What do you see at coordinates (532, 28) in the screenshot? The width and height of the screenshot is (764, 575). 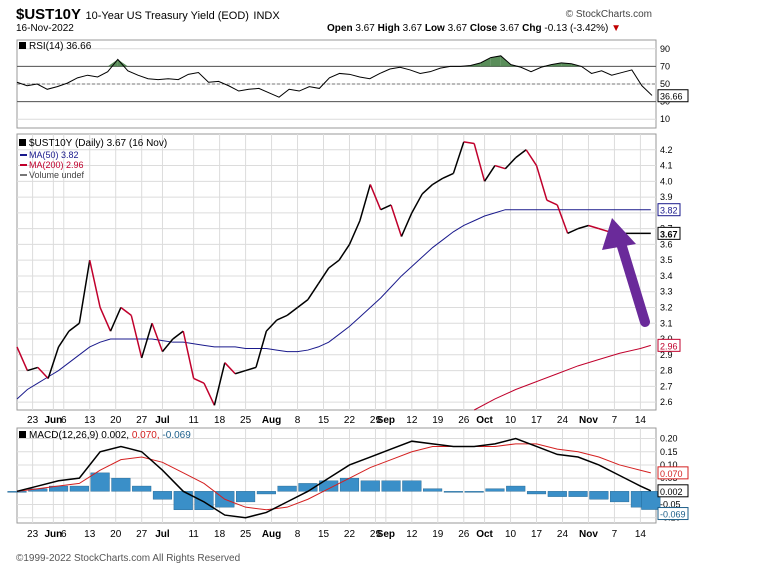 I see `chg-label: Chg` at bounding box center [532, 28].